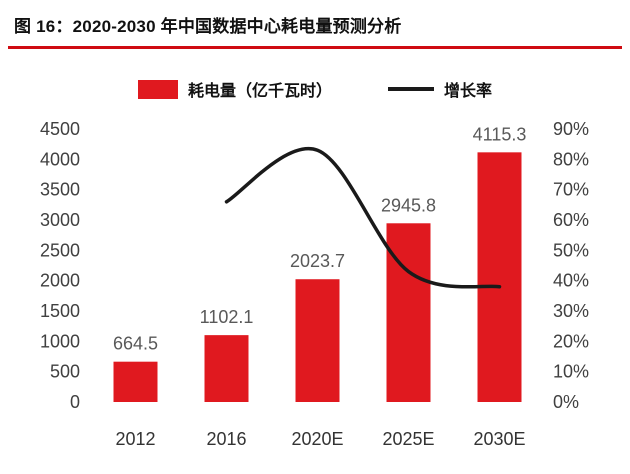 Image resolution: width=630 pixels, height=474 pixels. I want to click on left-axis-tick-label: 0, so click(75, 402).